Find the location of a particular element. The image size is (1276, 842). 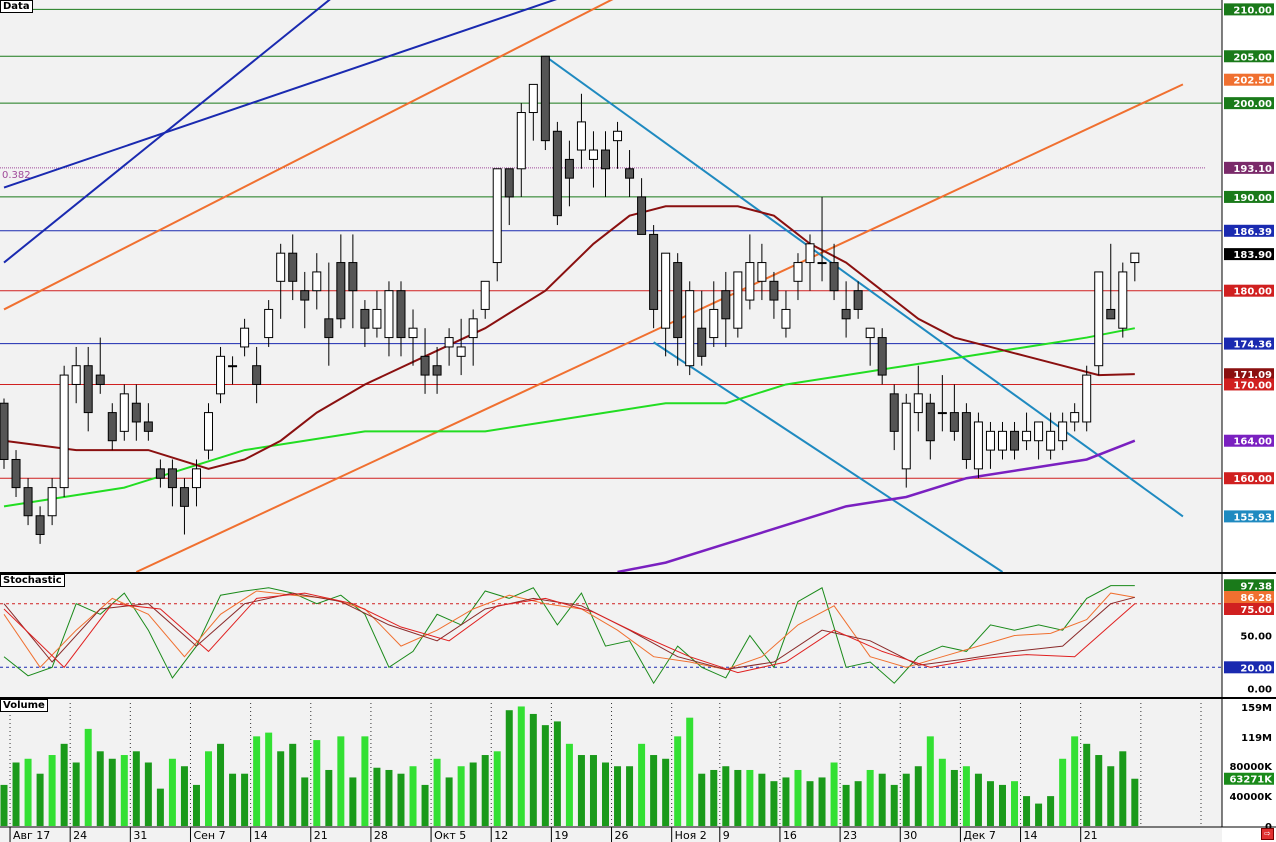

price-axis-tick-label: 193.10 is located at coordinates (1252, 169).